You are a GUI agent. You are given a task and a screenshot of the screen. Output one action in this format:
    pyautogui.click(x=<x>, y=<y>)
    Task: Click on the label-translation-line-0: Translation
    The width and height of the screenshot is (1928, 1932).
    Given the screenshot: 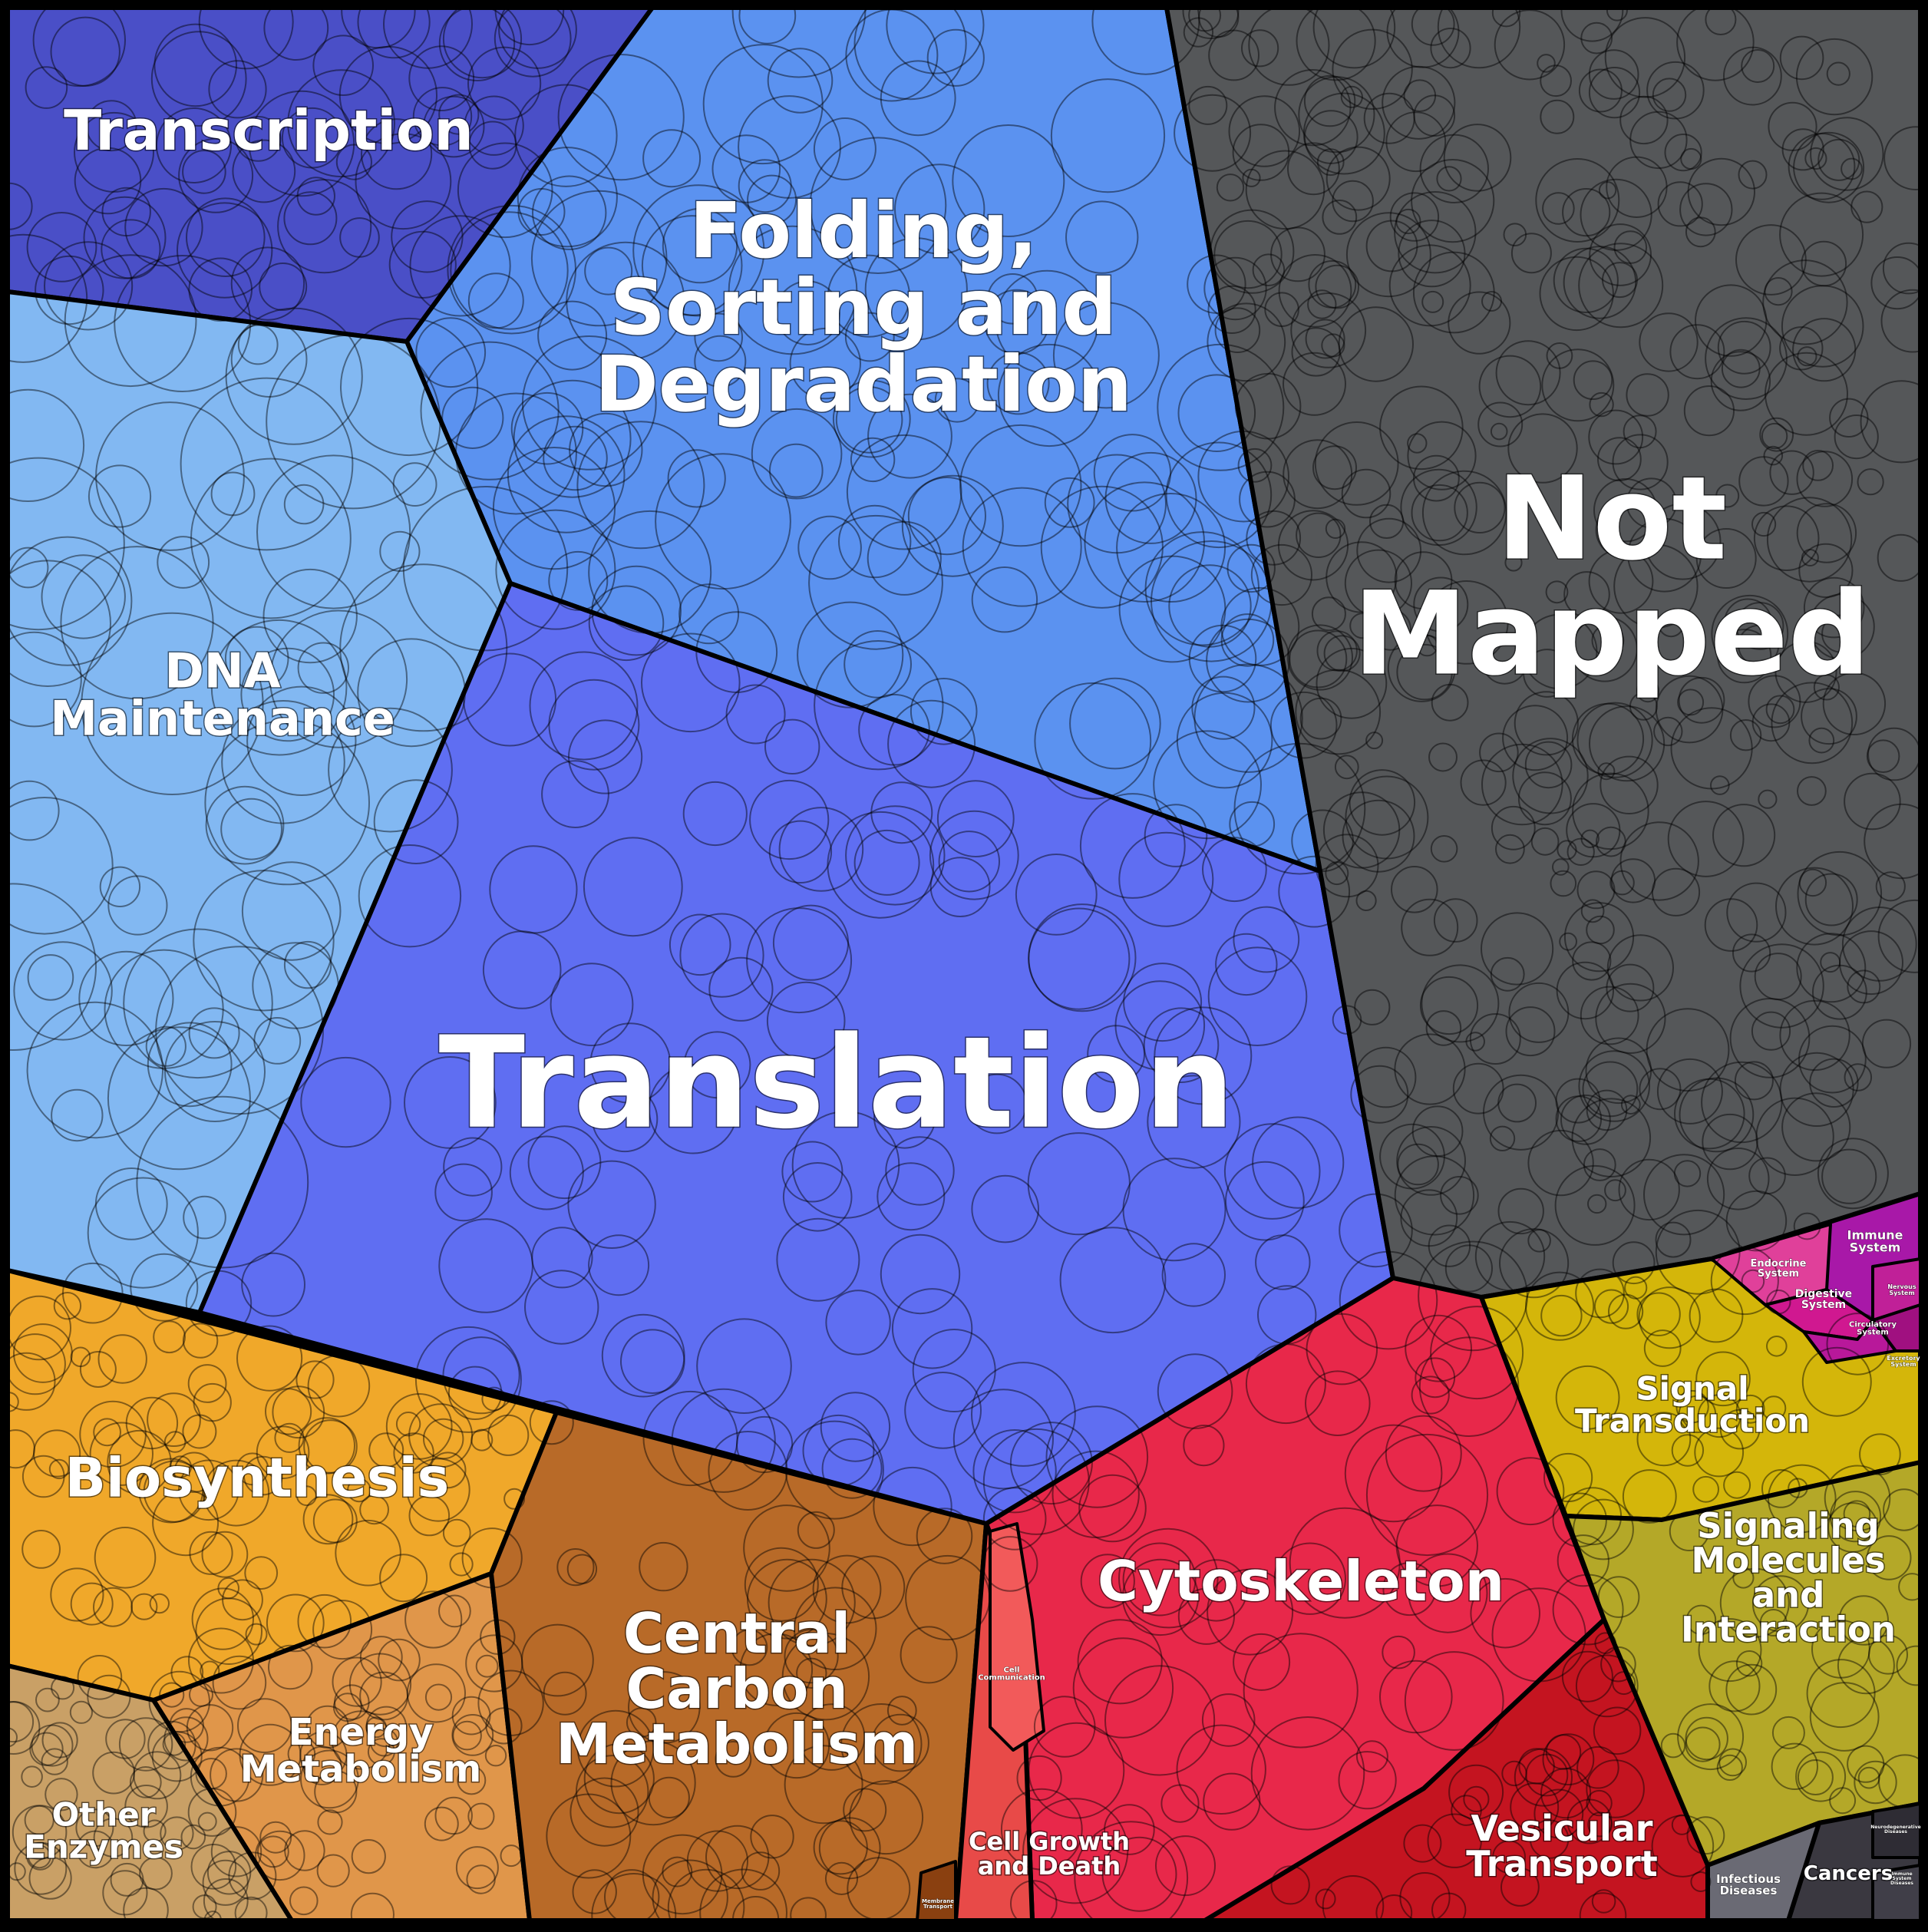 What is the action you would take?
    pyautogui.click(x=837, y=1083)
    